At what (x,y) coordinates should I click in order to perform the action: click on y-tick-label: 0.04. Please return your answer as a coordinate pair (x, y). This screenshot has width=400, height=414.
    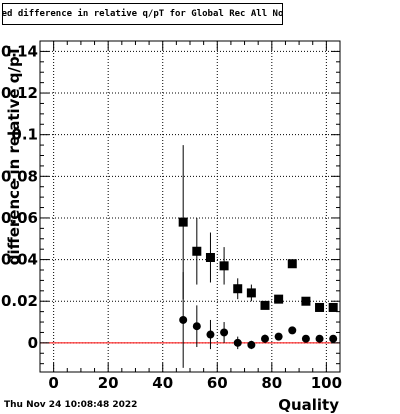
    Looking at the image, I should click on (19, 260).